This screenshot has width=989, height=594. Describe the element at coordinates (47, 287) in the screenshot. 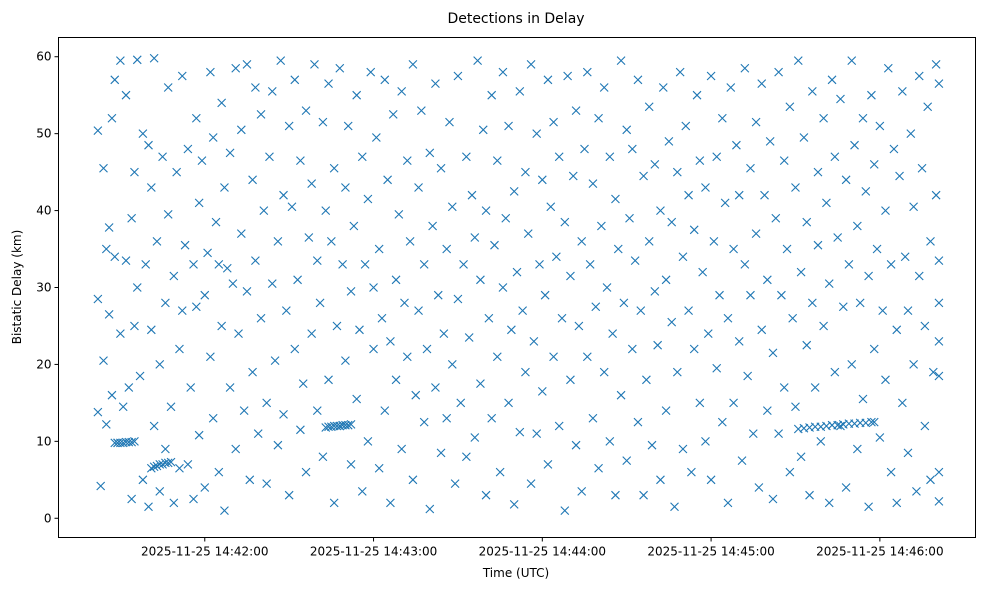

I see `y-axis: 0 10 20 30 40 50 60` at that location.